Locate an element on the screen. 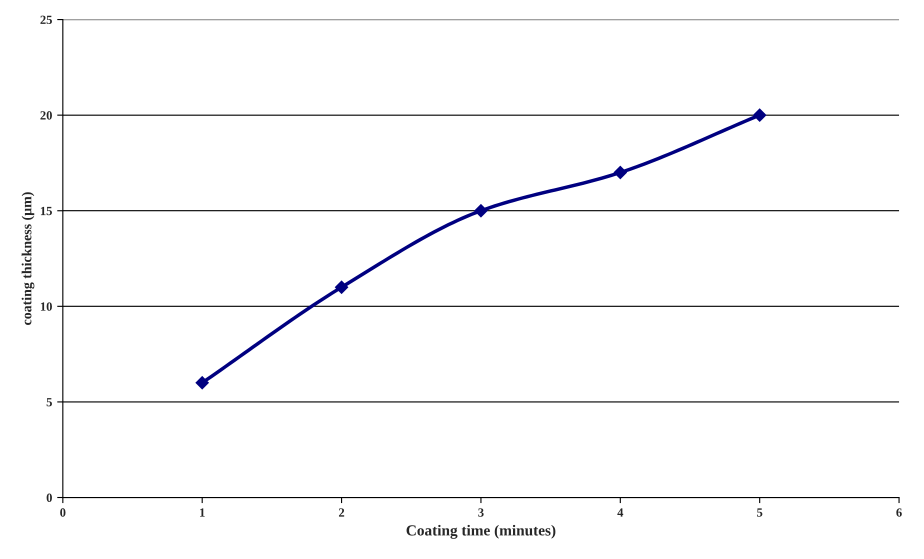  x-tick-label: 5 is located at coordinates (759, 512).